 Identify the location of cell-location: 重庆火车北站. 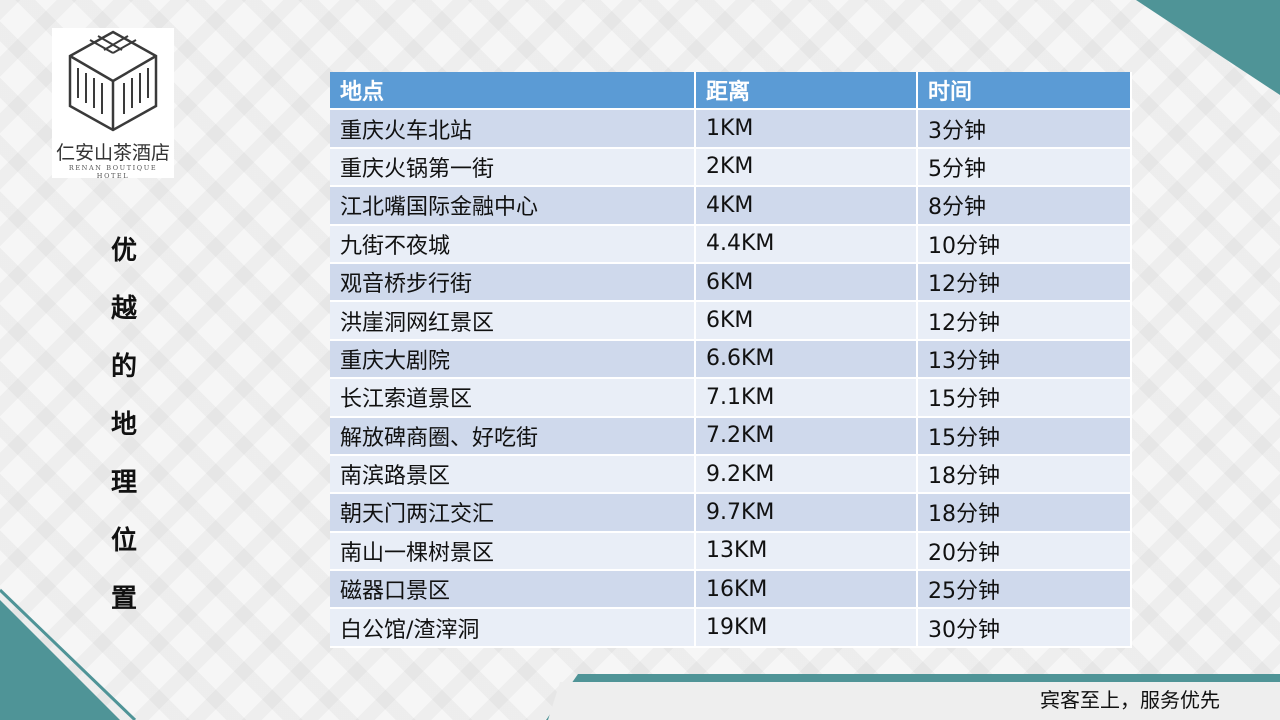
(513, 129).